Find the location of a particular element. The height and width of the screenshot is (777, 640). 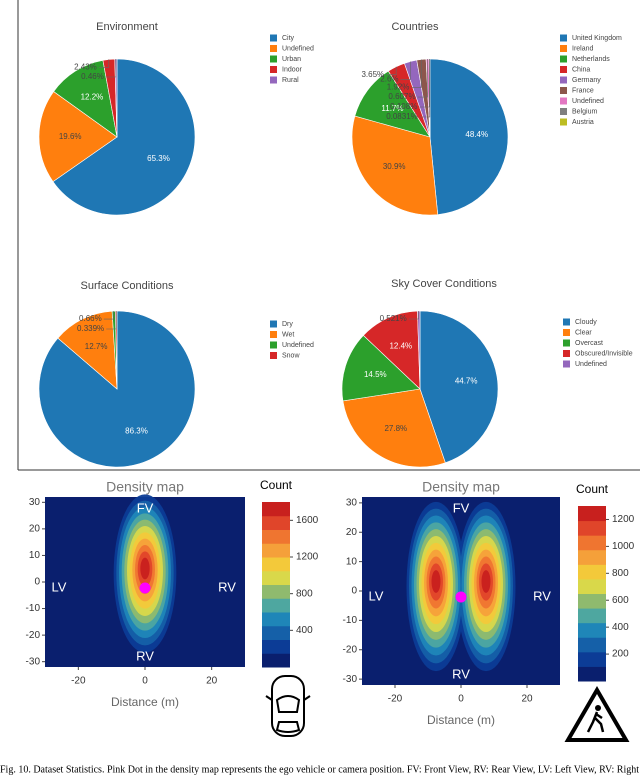

legend-label: Clear is located at coordinates (583, 332).